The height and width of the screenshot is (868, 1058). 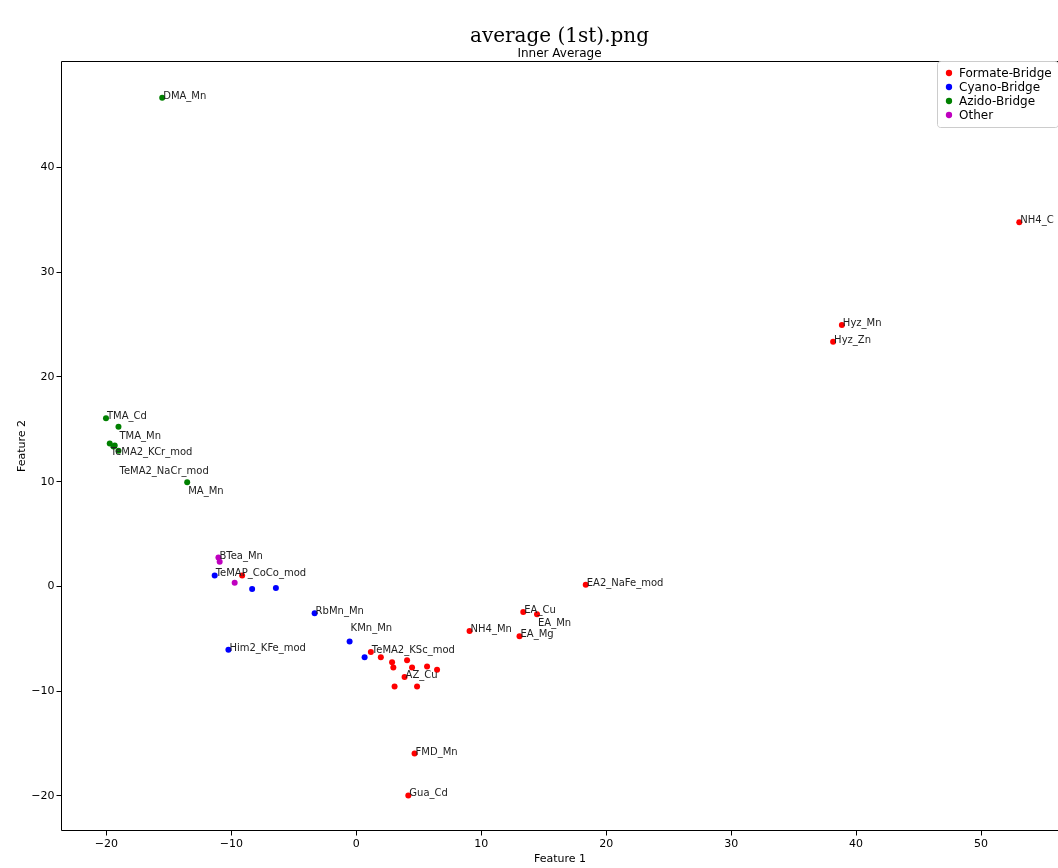 I want to click on legend-label: Other, so click(x=976, y=115).